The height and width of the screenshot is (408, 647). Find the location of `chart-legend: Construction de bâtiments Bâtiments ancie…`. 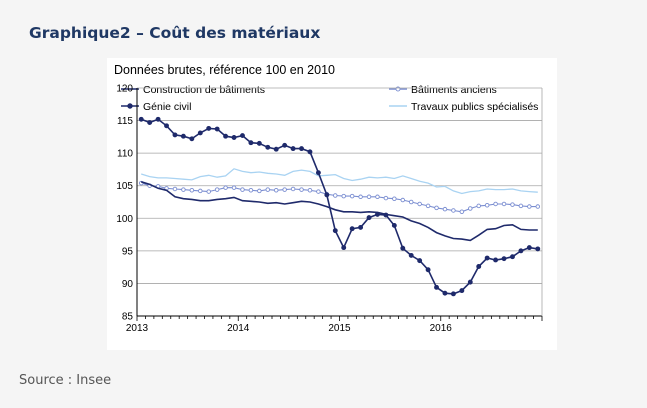

chart-legend: Construction de bâtiments Bâtiments ancie… is located at coordinates (329, 98).